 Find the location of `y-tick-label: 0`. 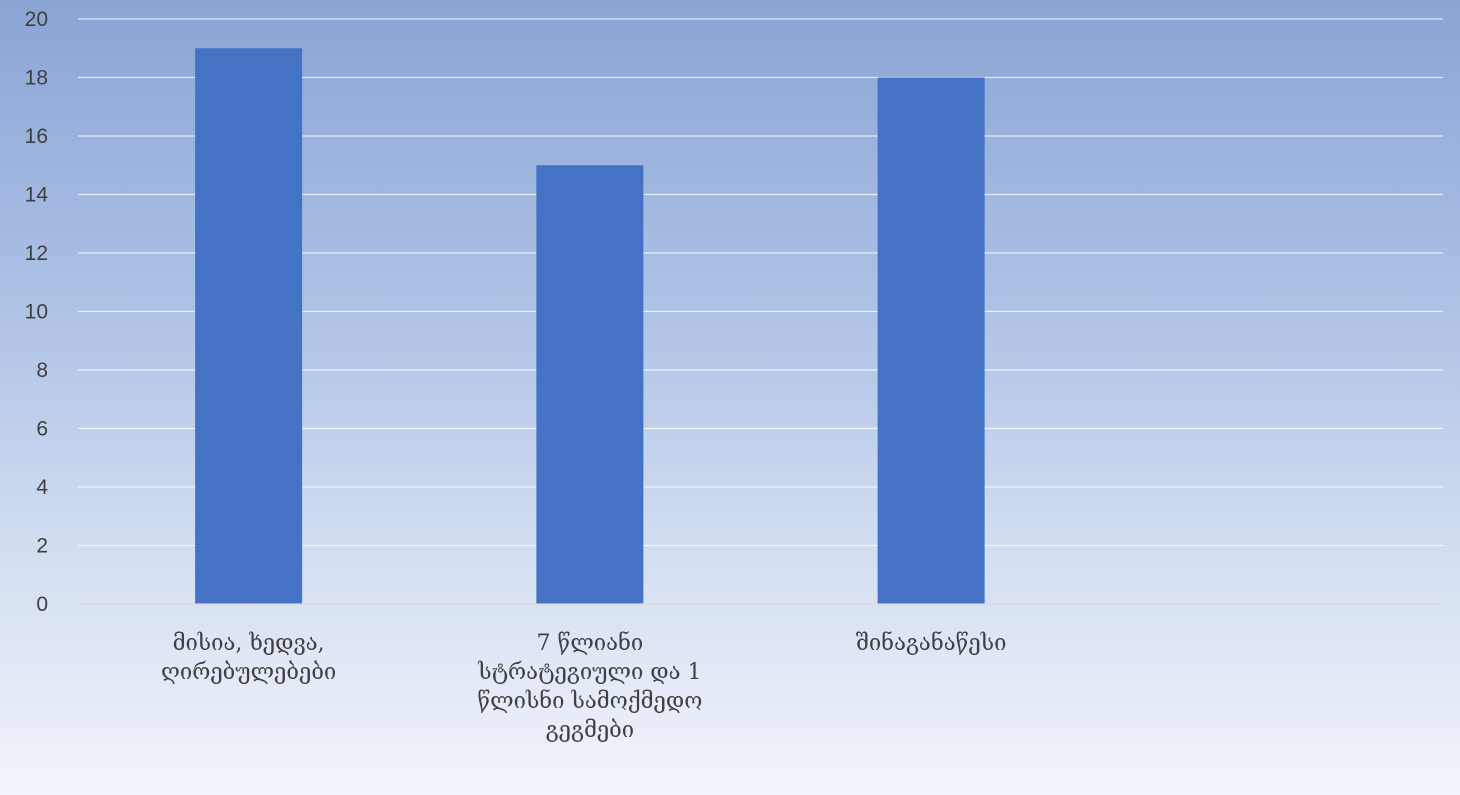

y-tick-label: 0 is located at coordinates (42, 604).